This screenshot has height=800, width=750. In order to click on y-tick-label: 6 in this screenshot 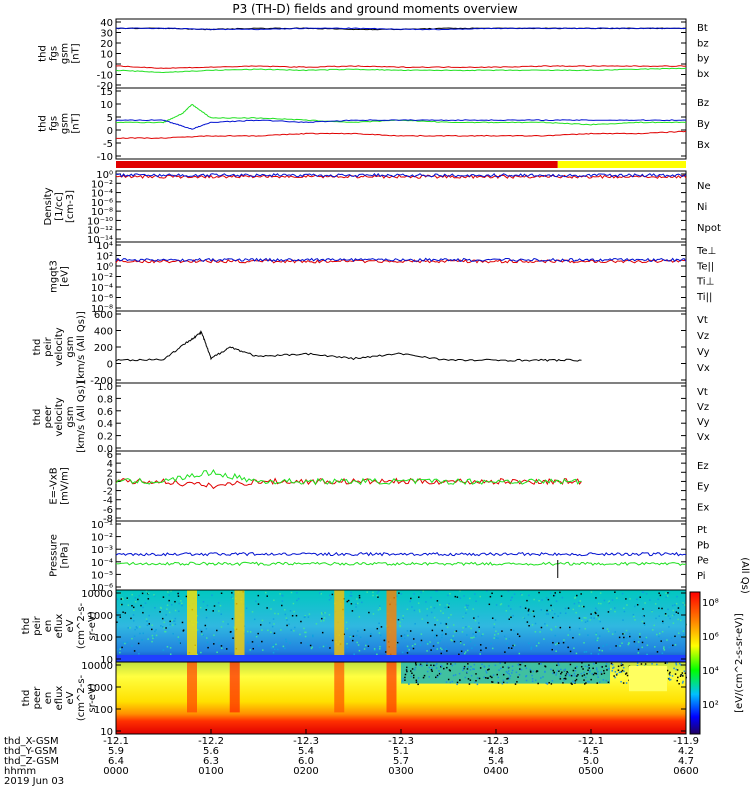, I will do `click(110, 455)`.